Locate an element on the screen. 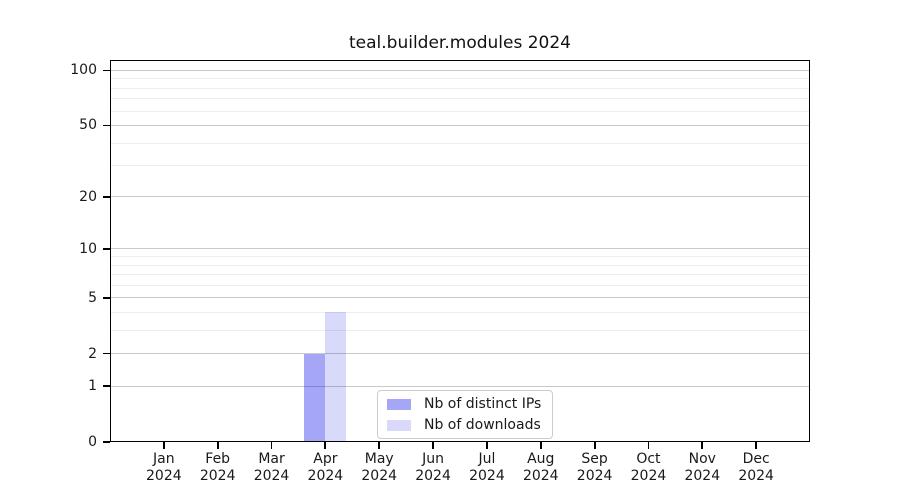 This screenshot has height=500, width=900. x-axis-tick-label: Jan 2024 is located at coordinates (164, 468).